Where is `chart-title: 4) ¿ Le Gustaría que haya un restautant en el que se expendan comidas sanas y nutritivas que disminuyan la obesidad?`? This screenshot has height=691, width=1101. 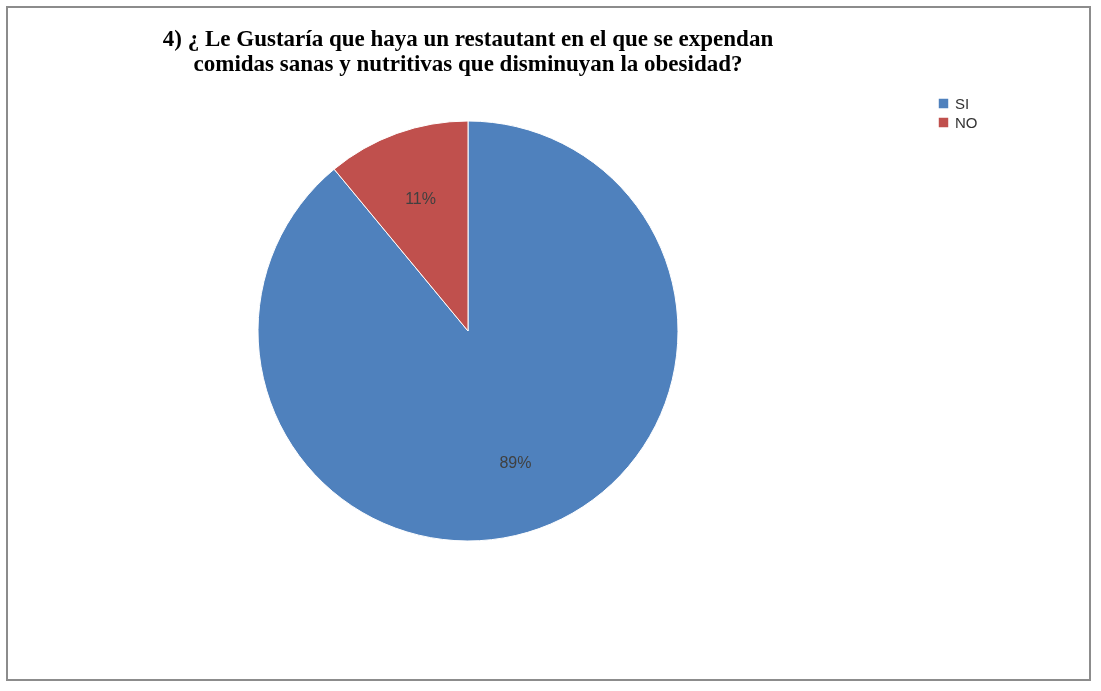 chart-title: 4) ¿ Le Gustaría que haya un restautant en el que se expendan comidas sanas y nutritivas que disminuyan la obesidad? is located at coordinates (468, 51).